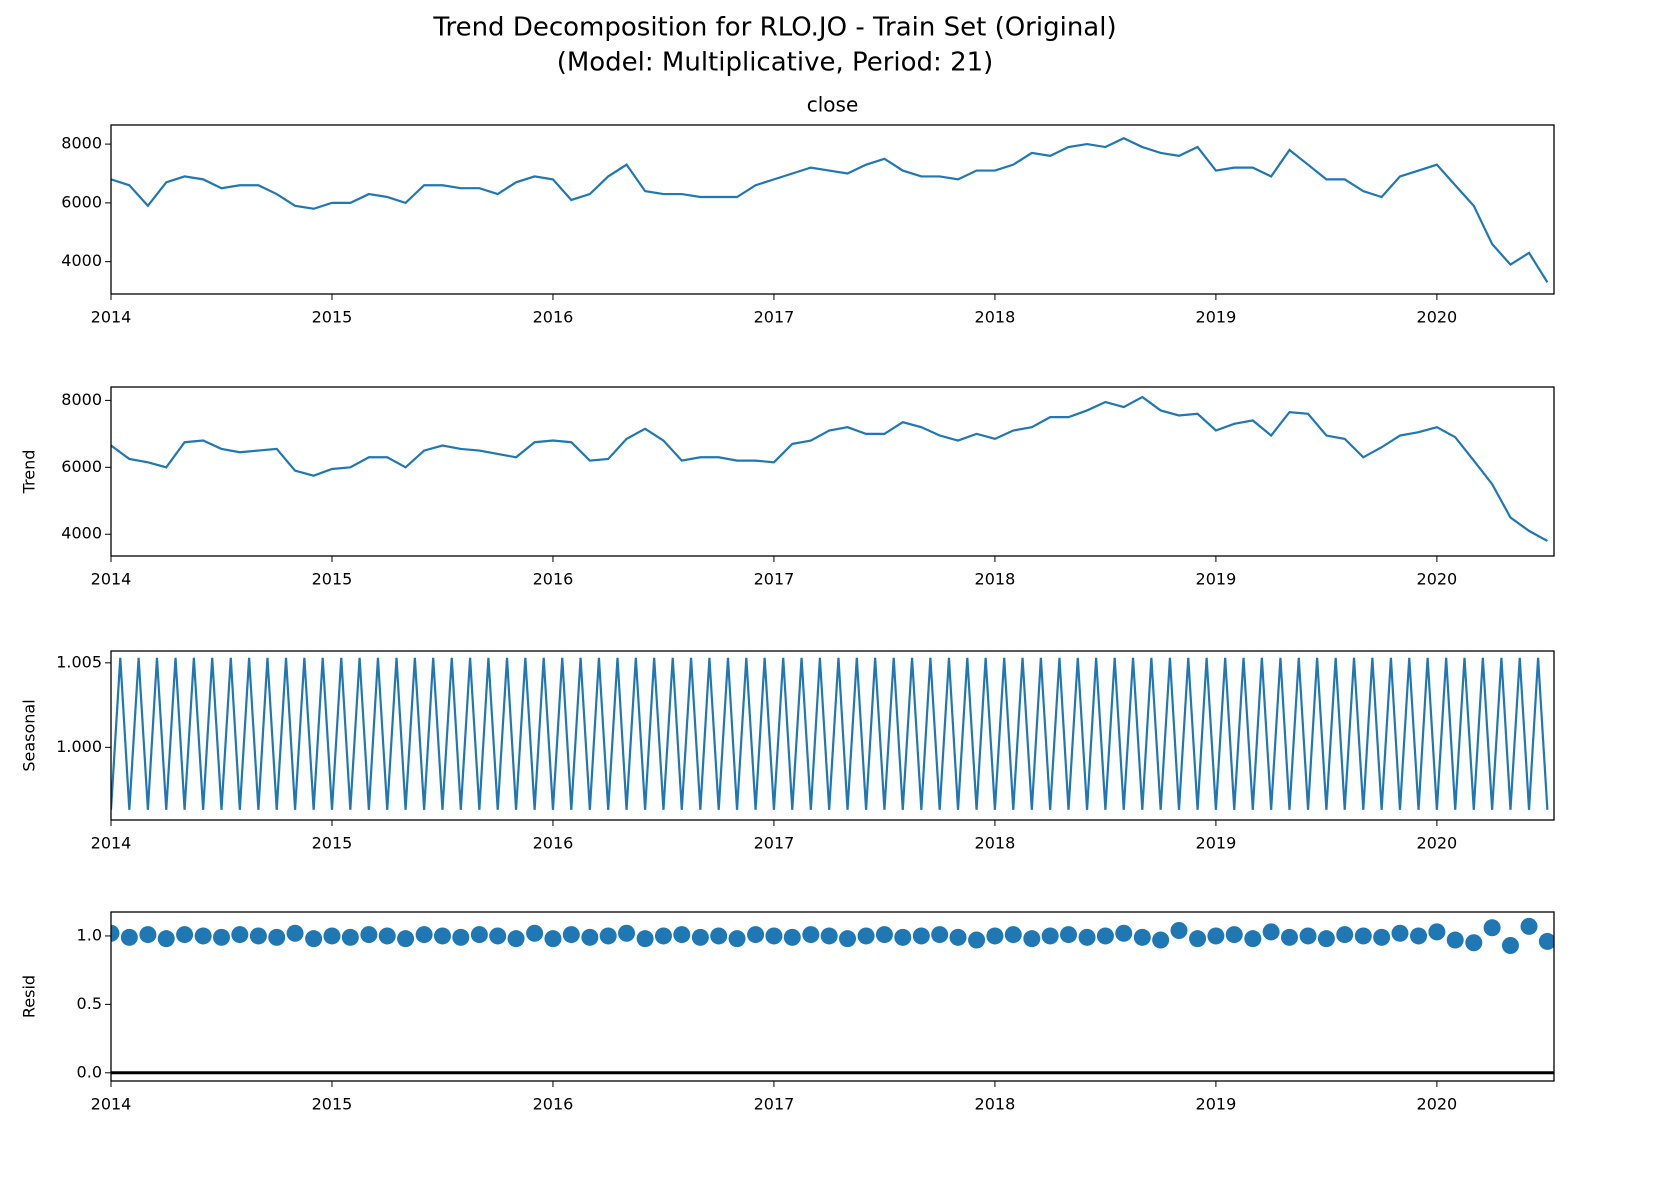  What do you see at coordinates (29, 996) in the screenshot?
I see `y-axis-label: Resid` at bounding box center [29, 996].